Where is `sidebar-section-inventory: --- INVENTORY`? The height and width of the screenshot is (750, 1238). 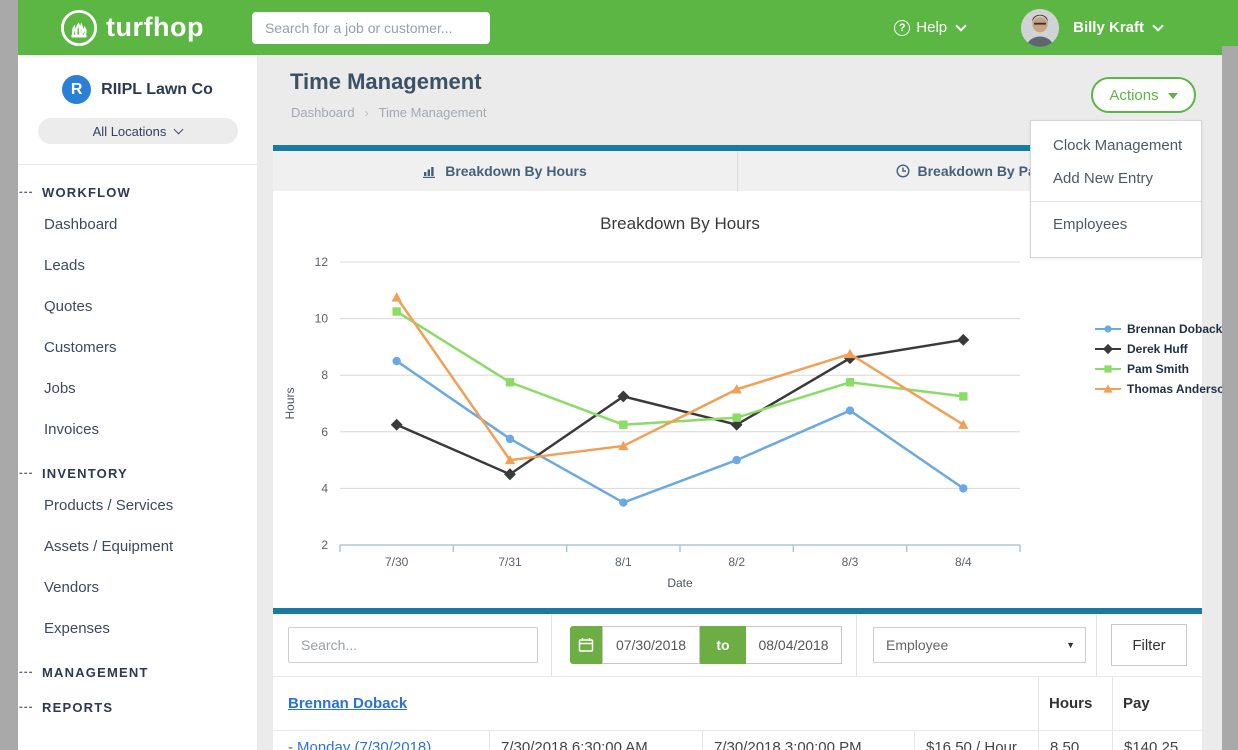 sidebar-section-inventory: --- INVENTORY is located at coordinates (73, 473).